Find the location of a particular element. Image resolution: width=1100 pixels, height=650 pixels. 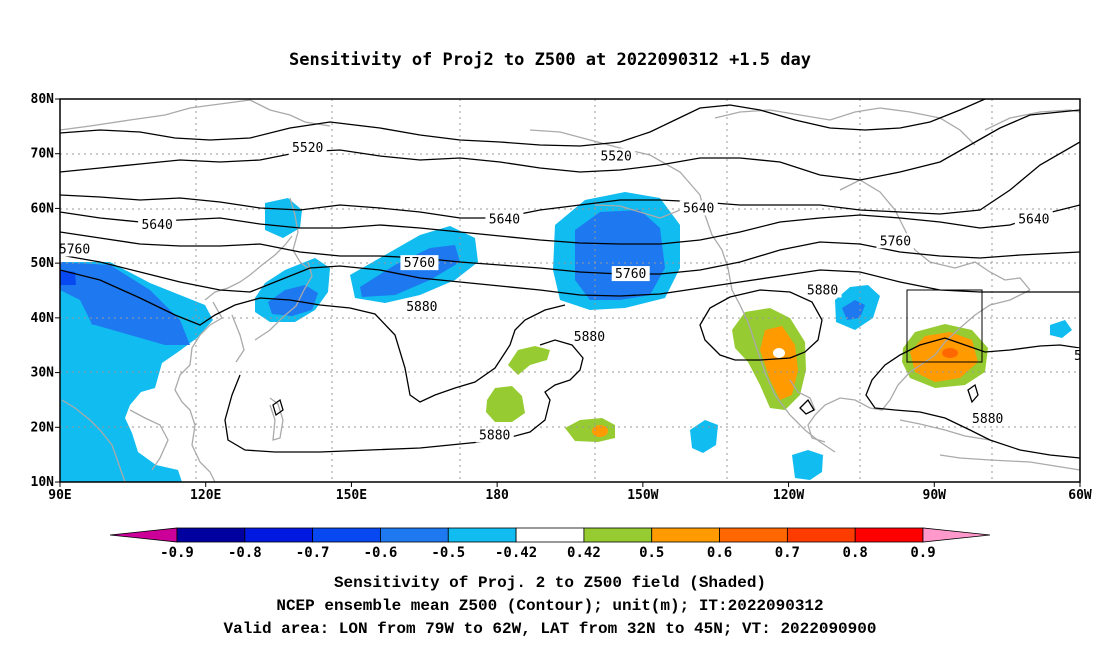

coast-hudson-labrador is located at coordinates (935, 235).